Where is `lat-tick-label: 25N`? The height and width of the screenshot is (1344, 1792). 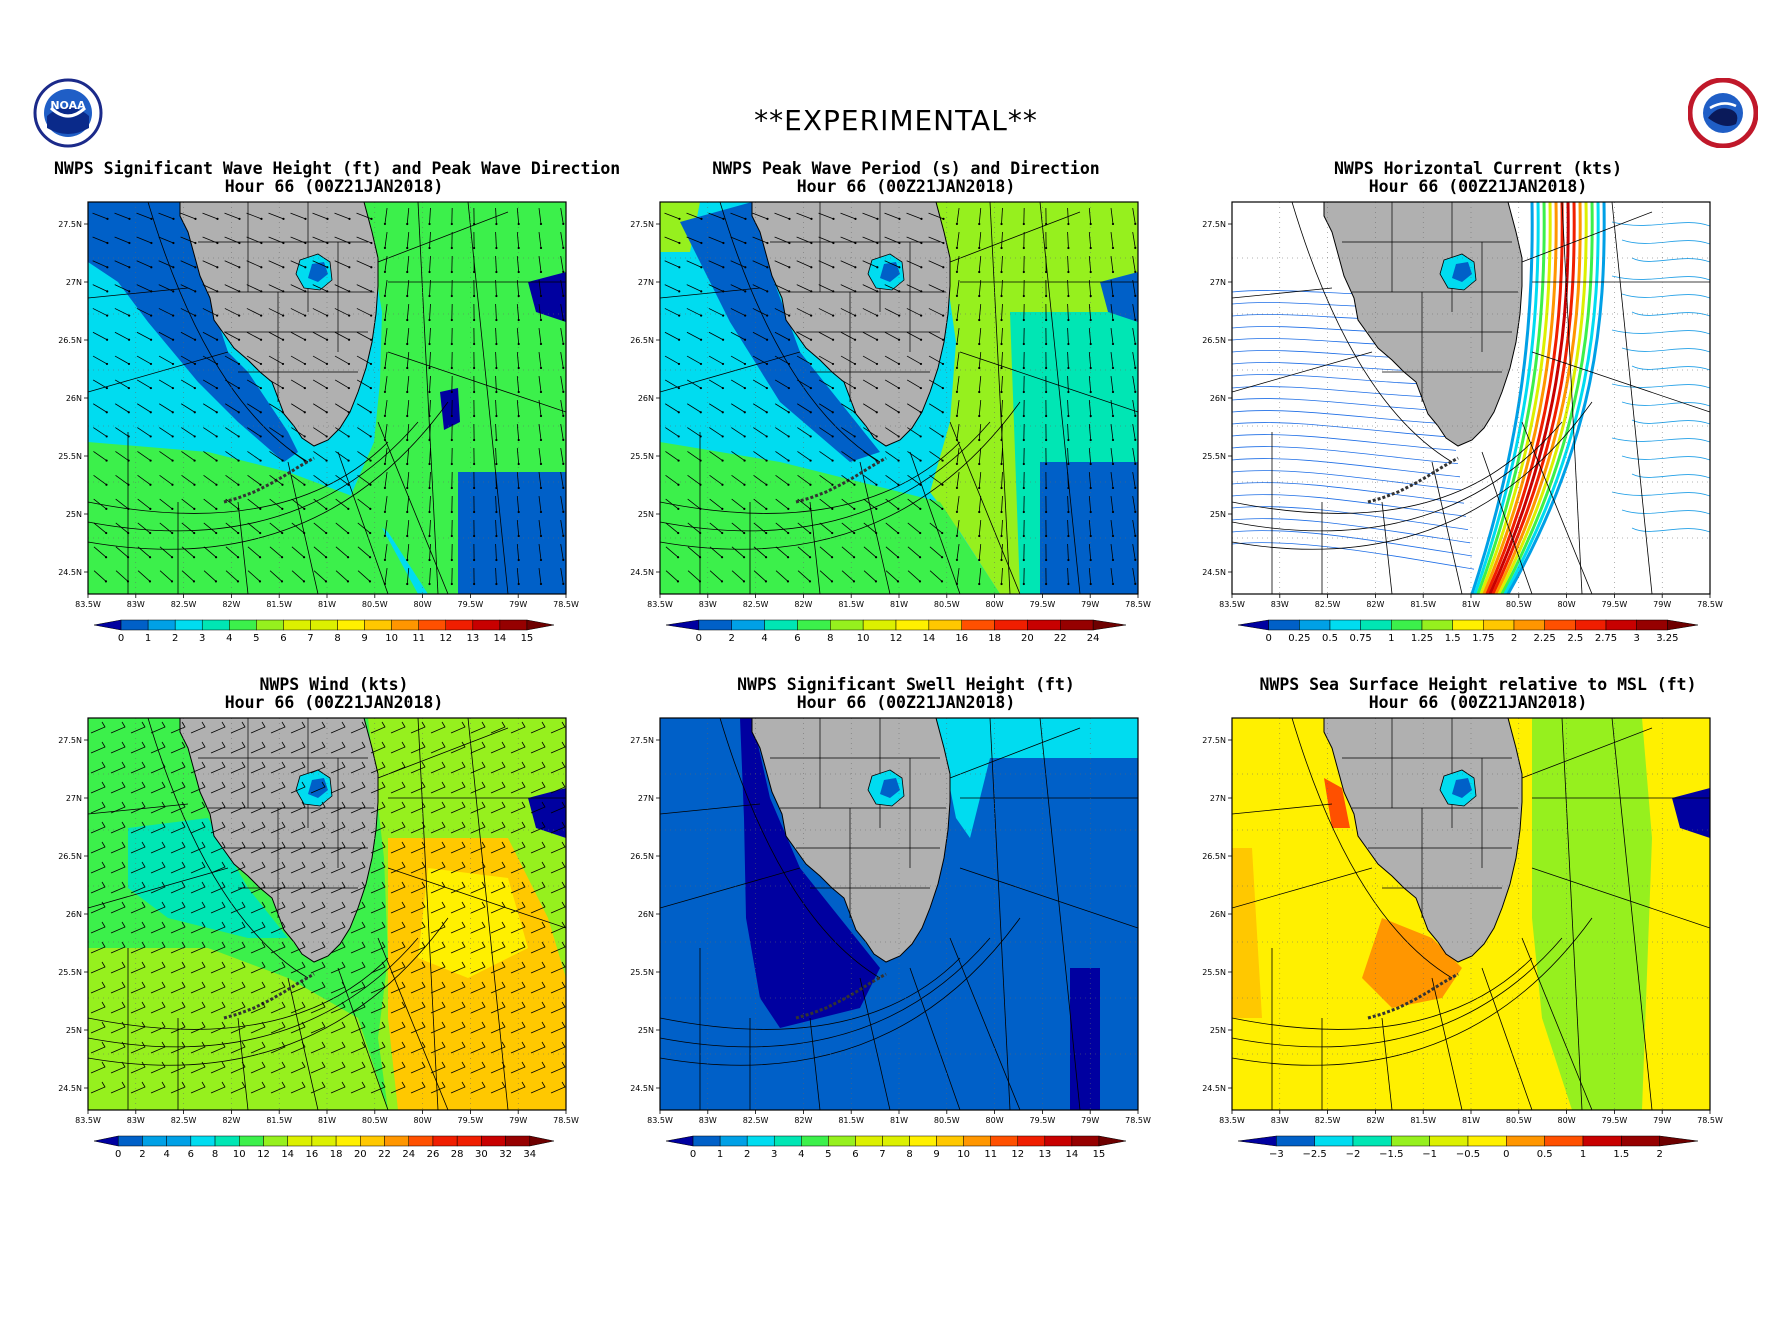
lat-tick-label: 25N is located at coordinates (74, 1030).